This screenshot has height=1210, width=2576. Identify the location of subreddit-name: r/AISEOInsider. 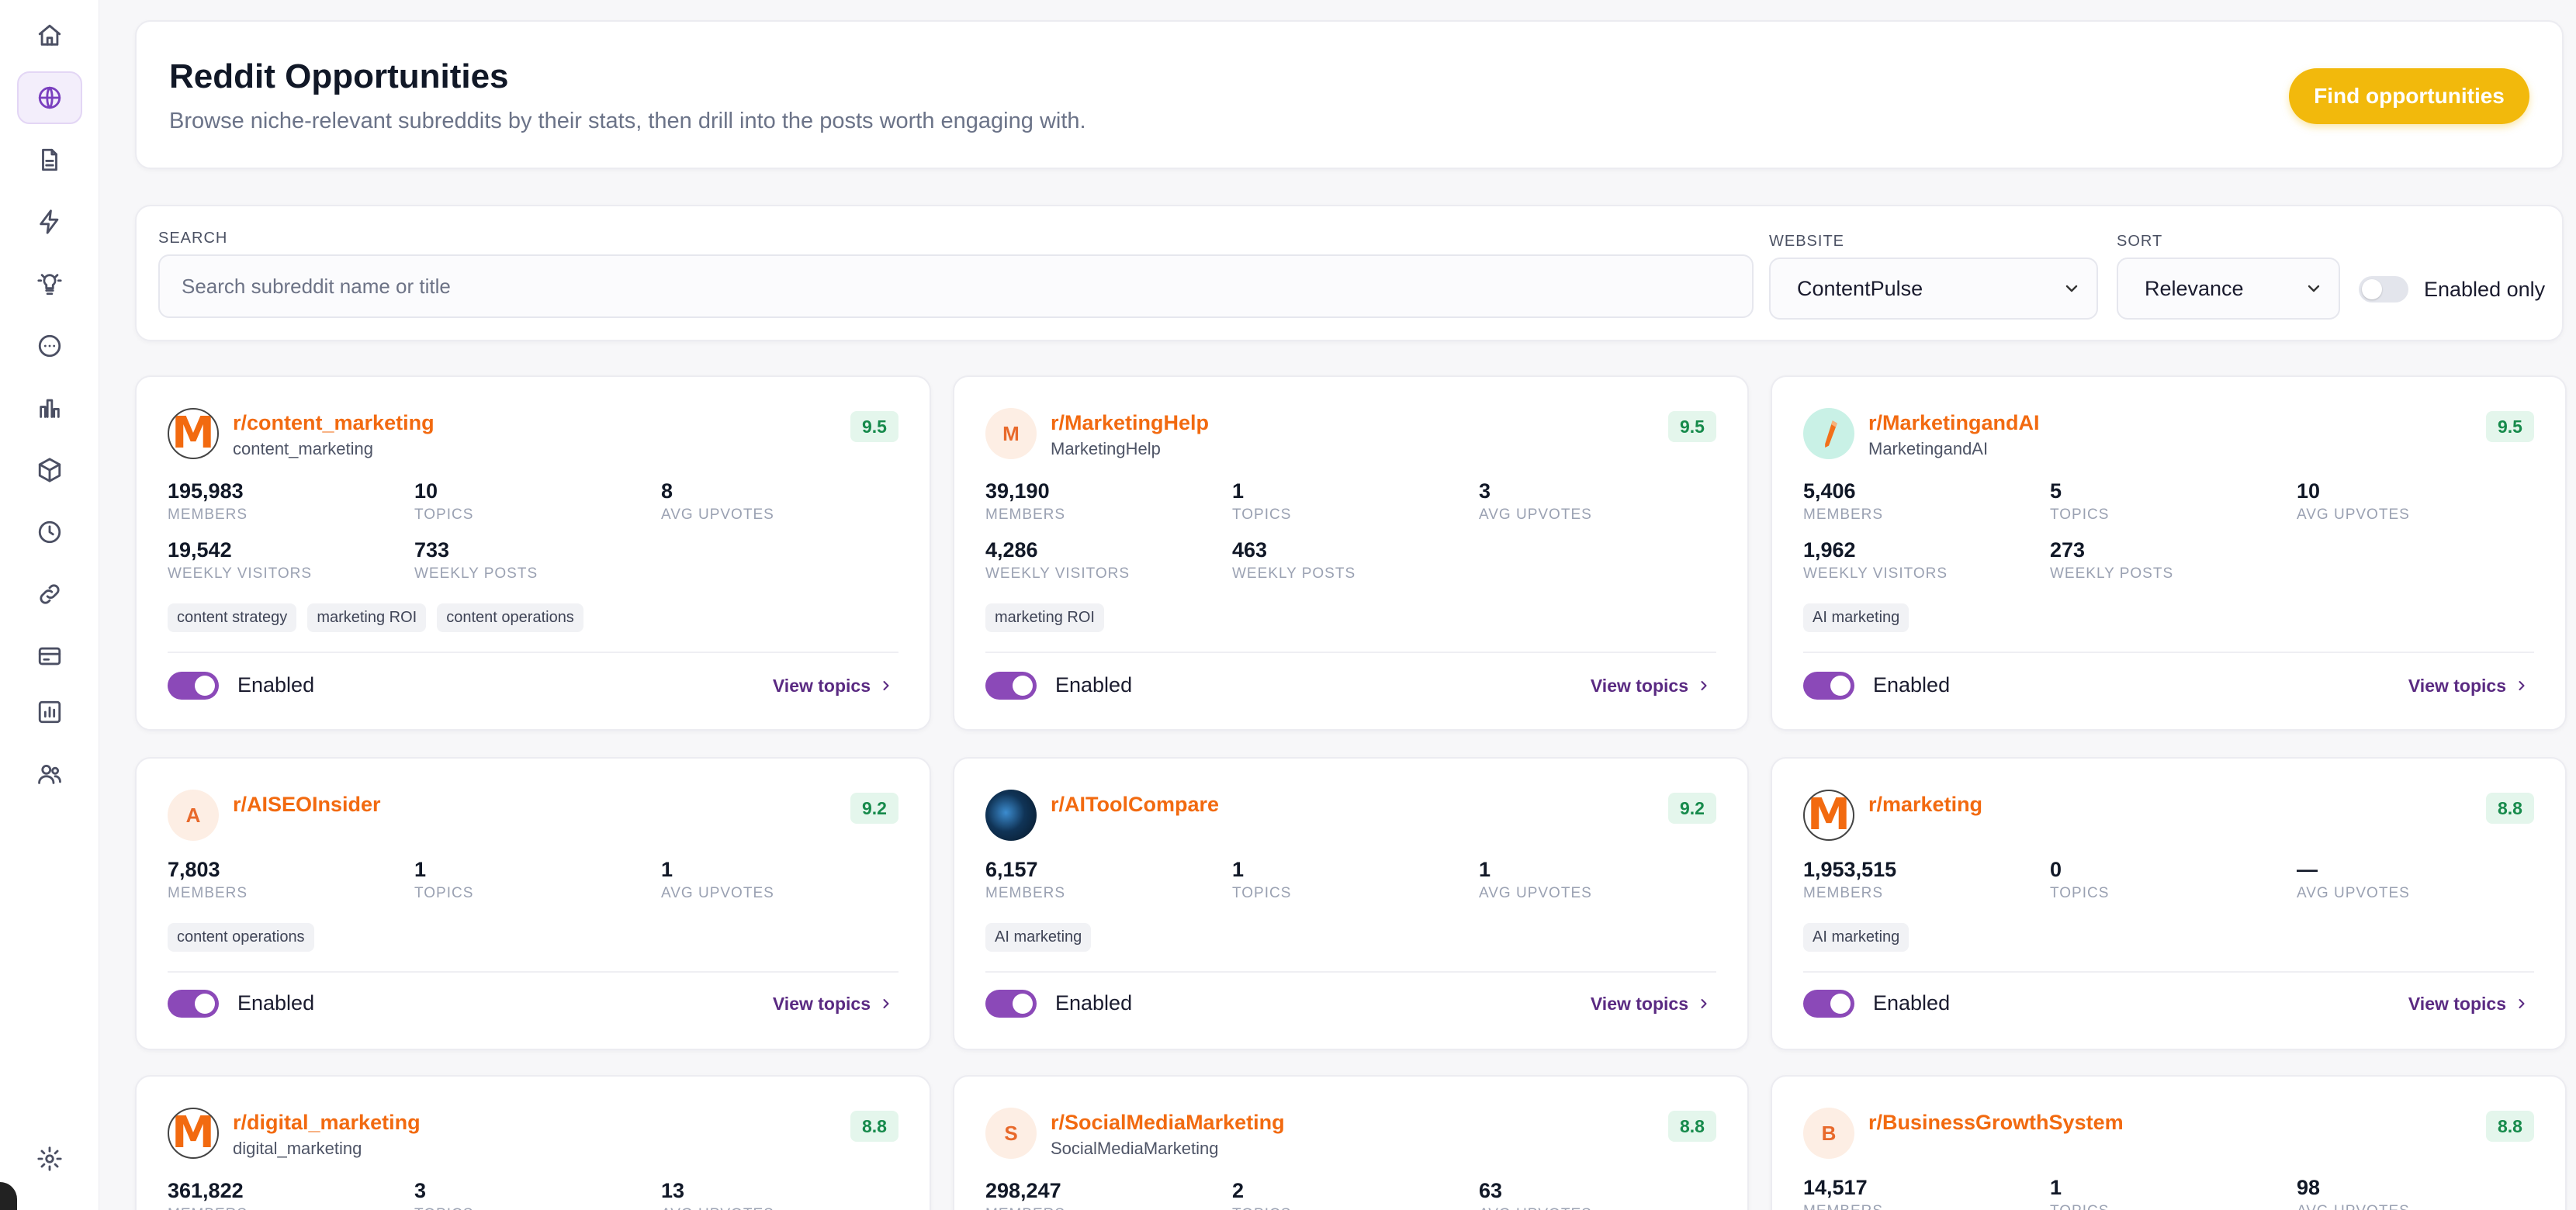
(307, 804).